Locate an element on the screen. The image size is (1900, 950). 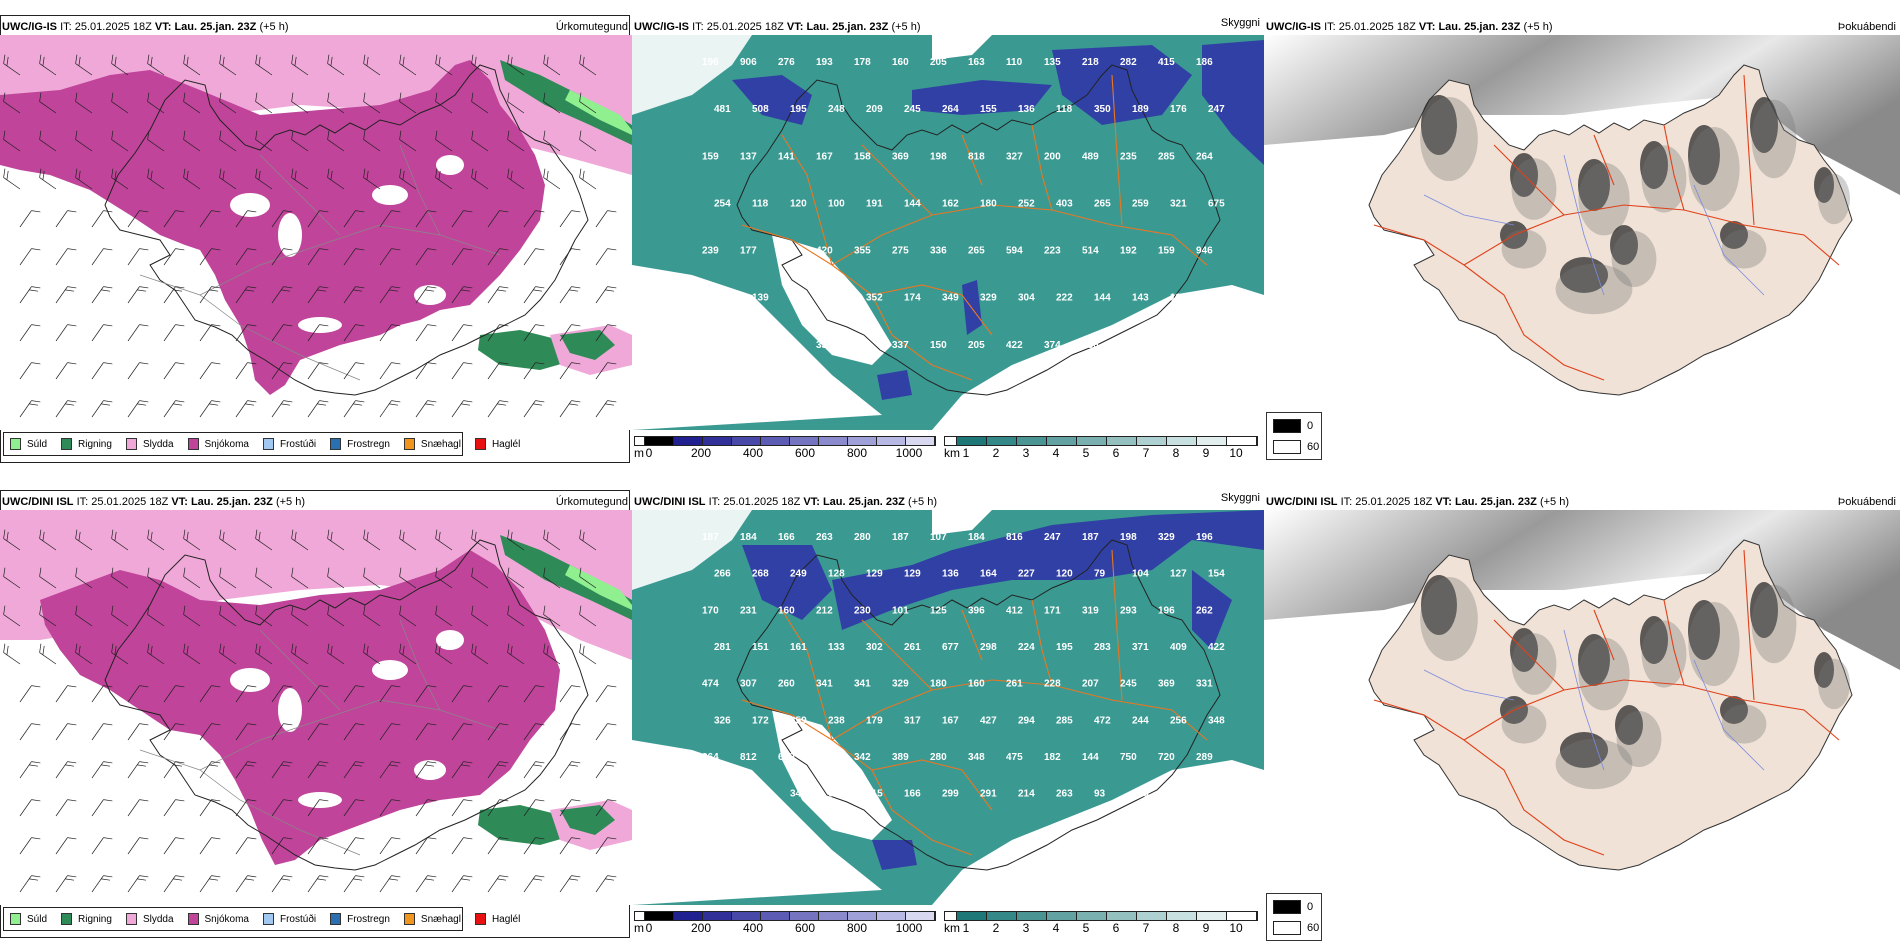
legend-label: Súld is located at coordinates (37, 444).